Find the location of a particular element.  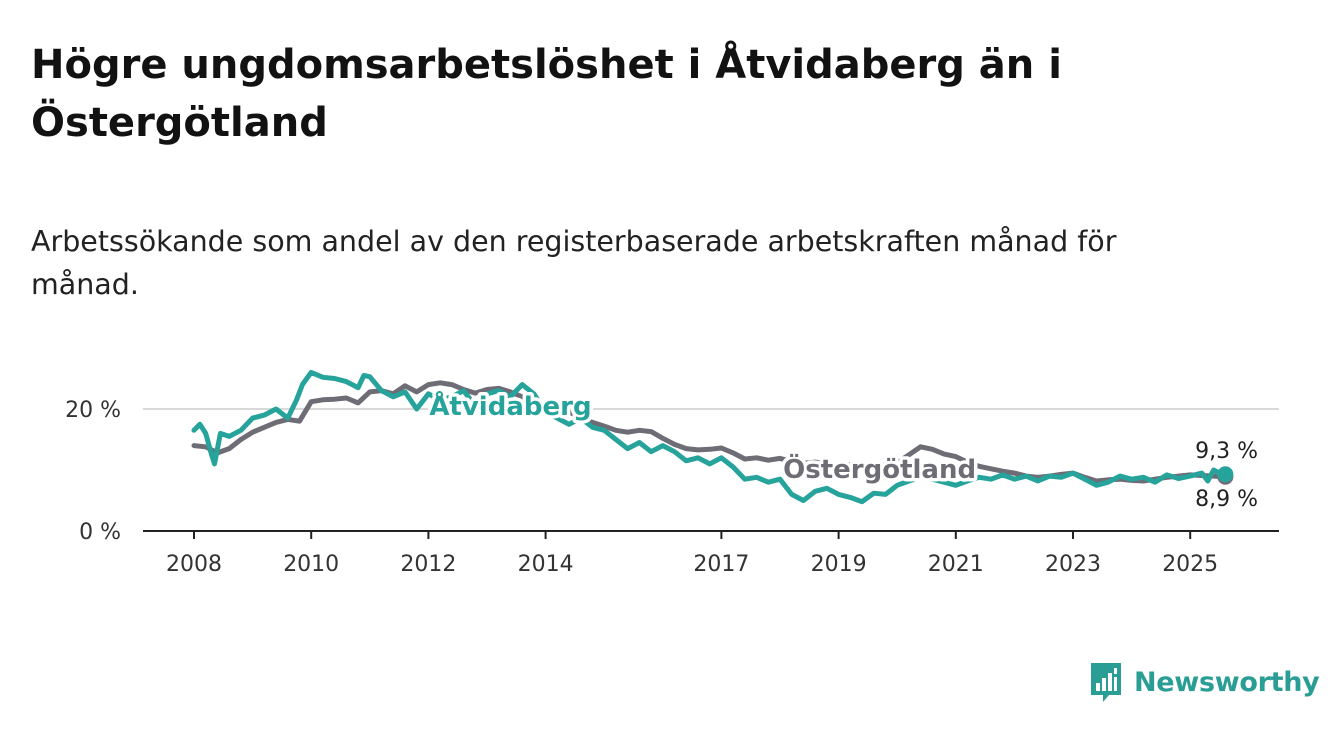

series-layer is located at coordinates (712, 437).